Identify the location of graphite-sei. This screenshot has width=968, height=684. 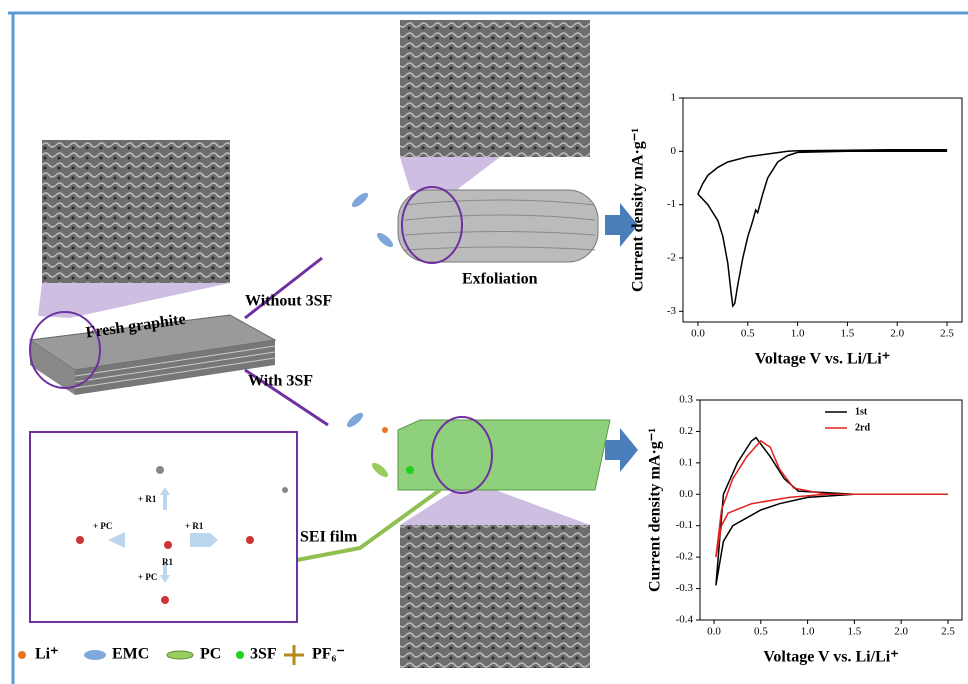
(504, 455).